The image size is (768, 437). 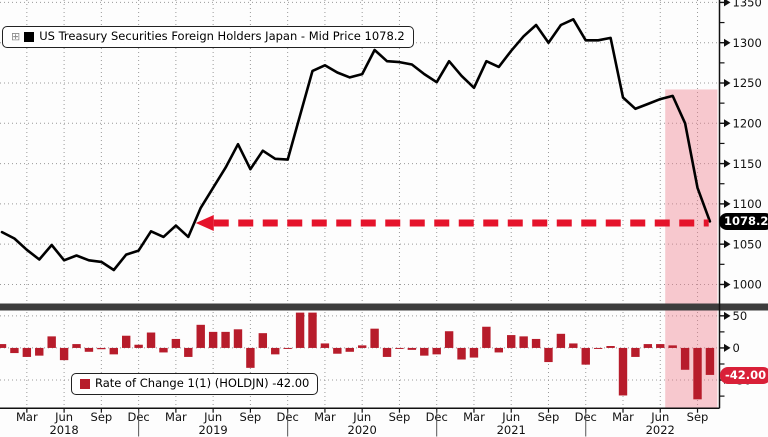 I want to click on svg-text: 2018, so click(x=63, y=430).